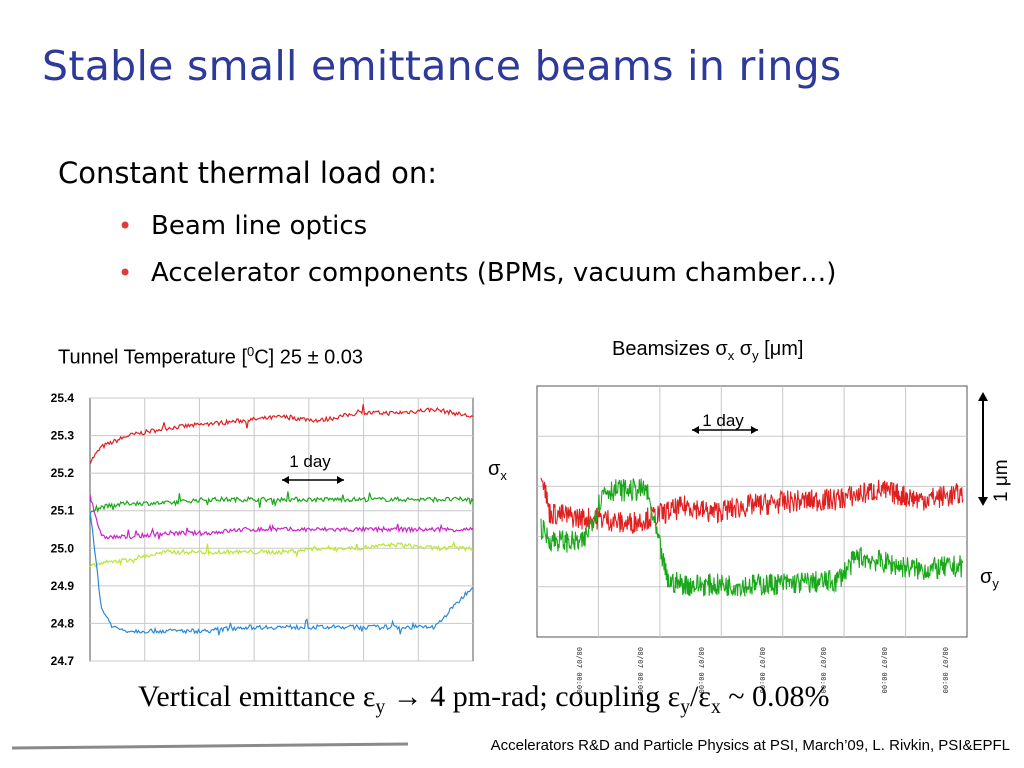  Describe the element at coordinates (63, 548) in the screenshot. I see `y-tick-label: 25.0` at that location.